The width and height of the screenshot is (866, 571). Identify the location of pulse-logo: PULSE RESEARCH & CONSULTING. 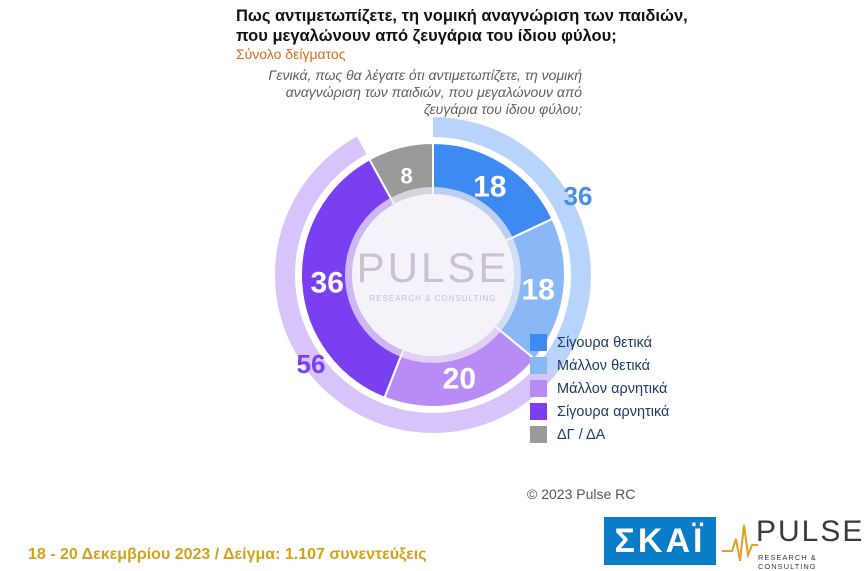
(793, 543).